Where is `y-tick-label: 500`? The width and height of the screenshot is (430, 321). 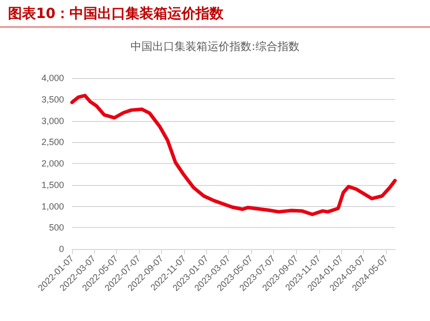 y-tick-label: 500 is located at coordinates (56, 227).